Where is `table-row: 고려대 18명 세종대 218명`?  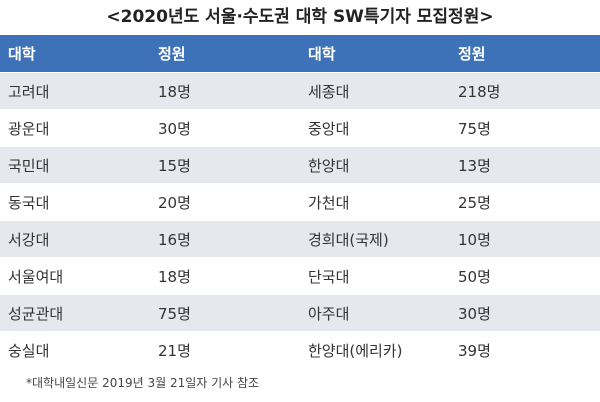
table-row: 고려대 18명 세종대 218명 is located at coordinates (300, 91).